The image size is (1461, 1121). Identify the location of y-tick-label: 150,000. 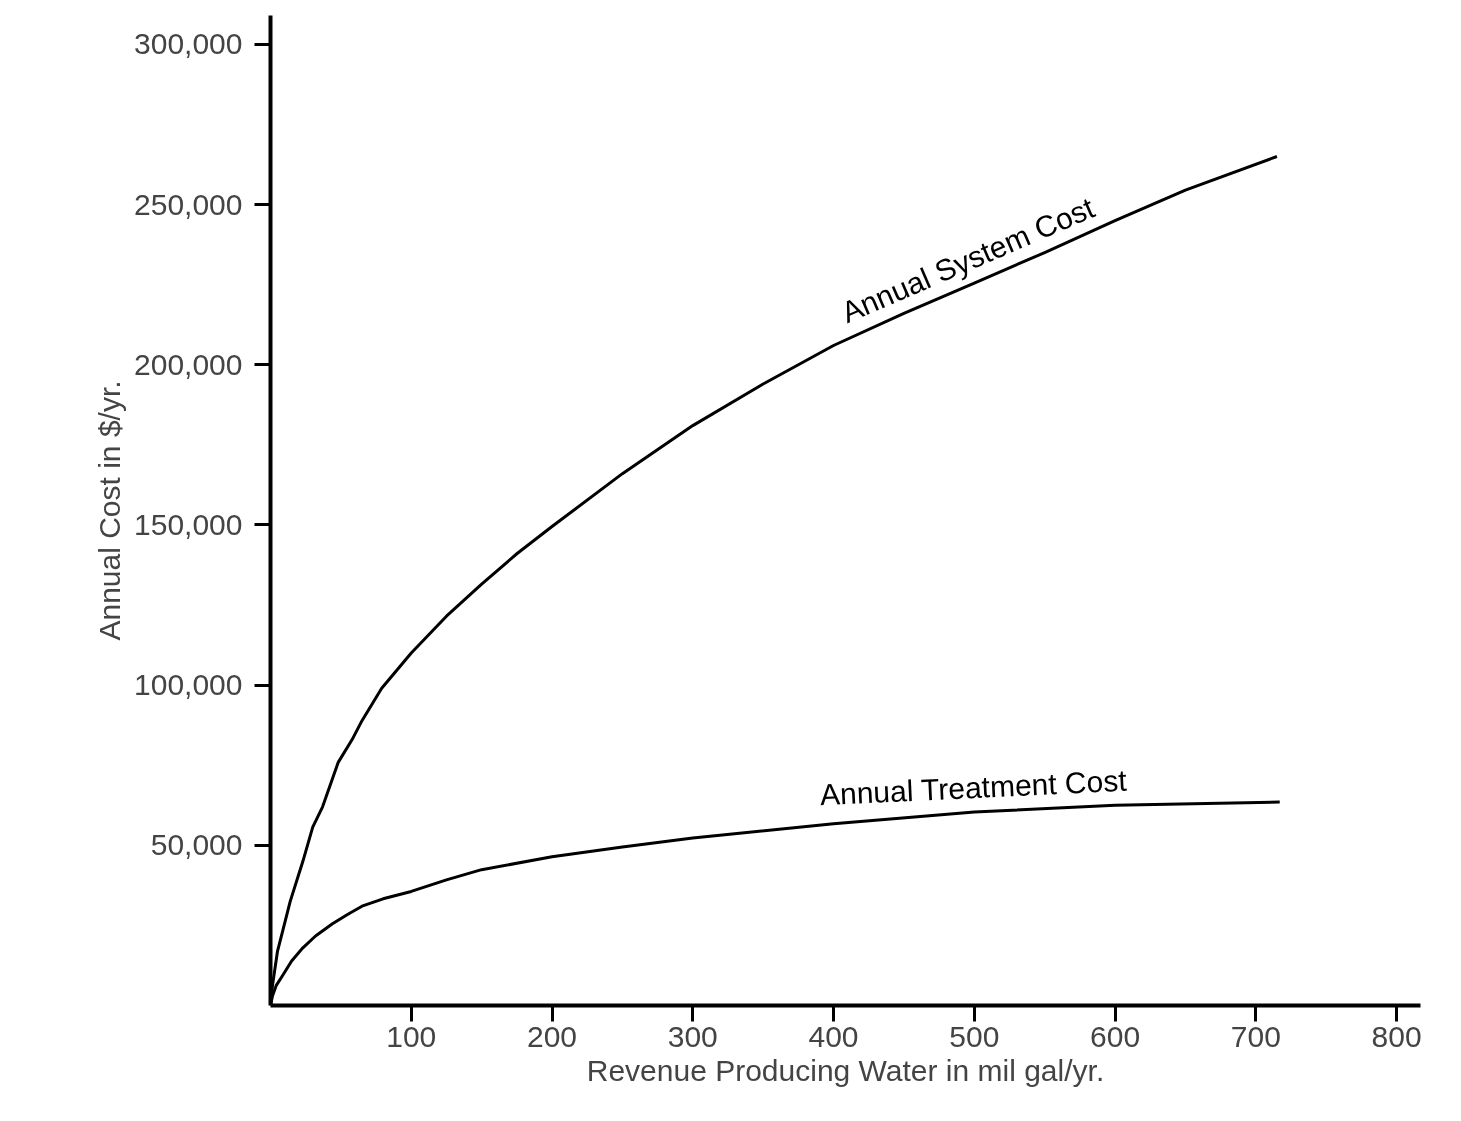
(188, 524).